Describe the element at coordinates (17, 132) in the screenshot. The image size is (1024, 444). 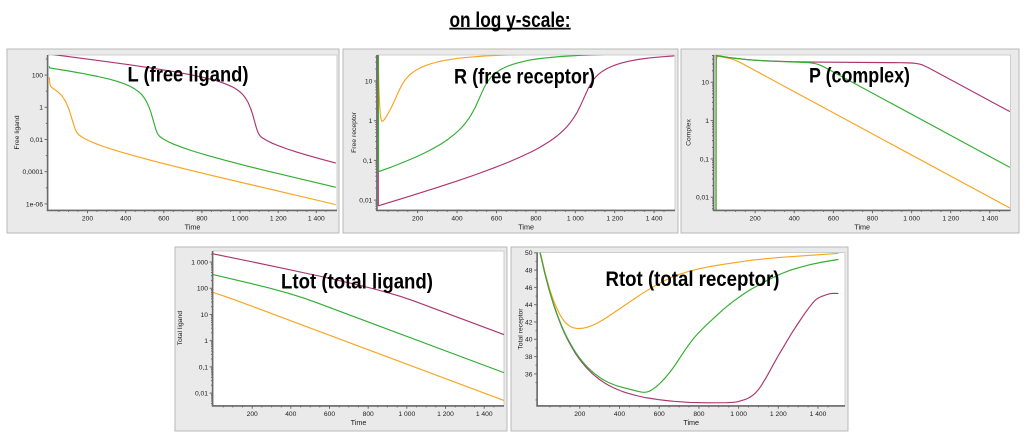
I see `svg-text: Free ligand` at that location.